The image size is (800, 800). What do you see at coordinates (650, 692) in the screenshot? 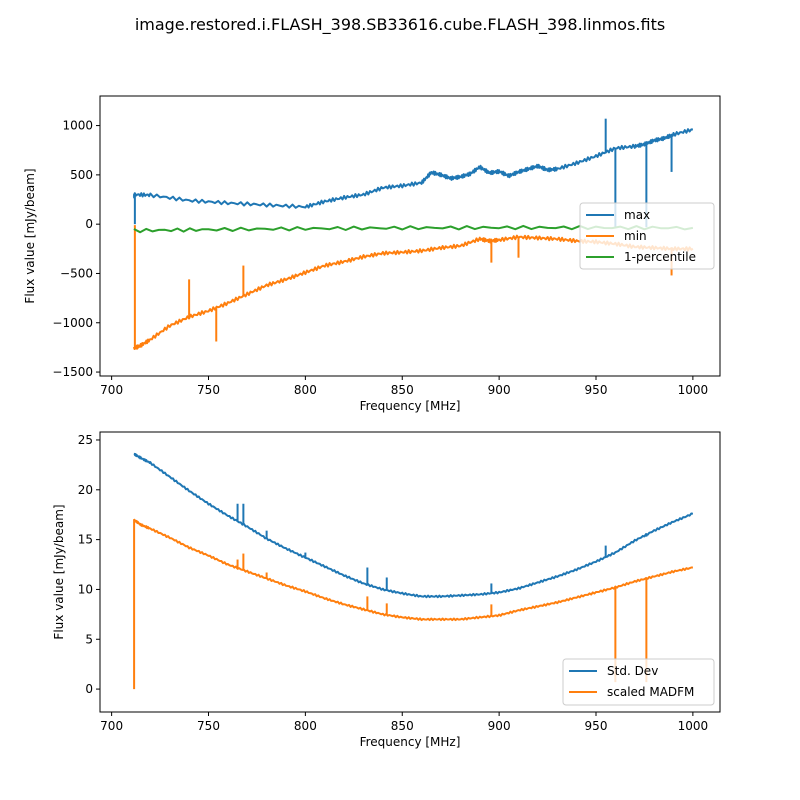
I see `legend-label-scaled-madfm: scaled MADFM` at bounding box center [650, 692].